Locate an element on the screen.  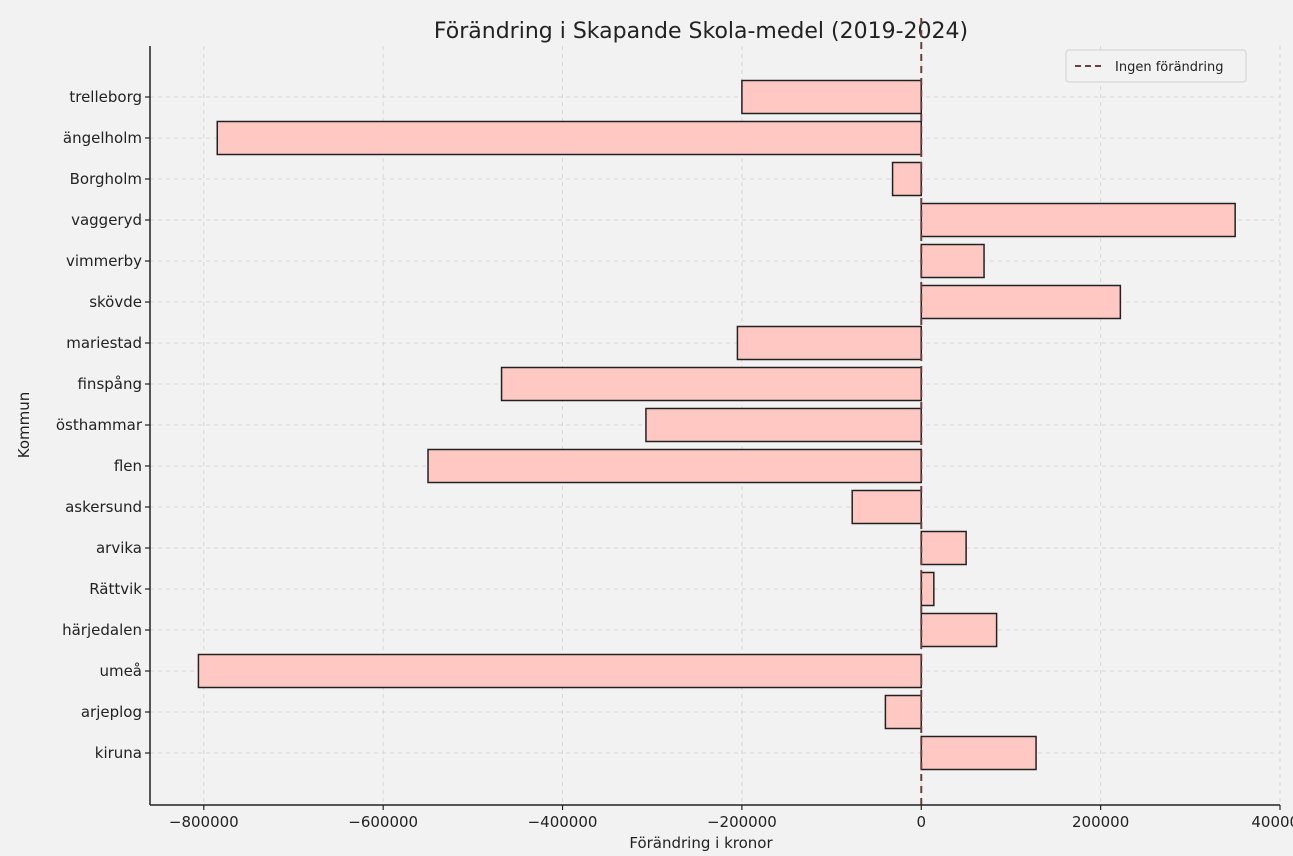
category-label: arjeplog is located at coordinates (111, 712).